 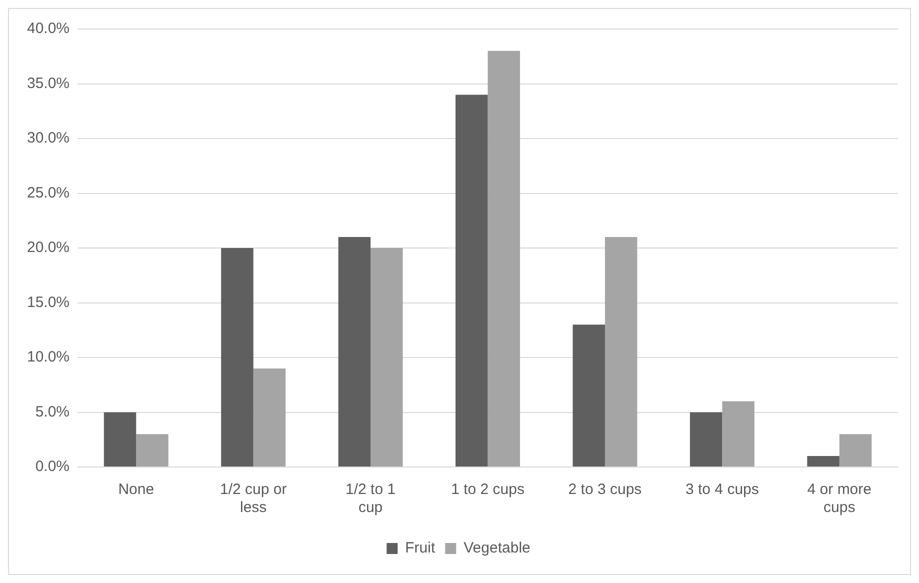 I want to click on legend-label: Fruit, so click(x=420, y=548).